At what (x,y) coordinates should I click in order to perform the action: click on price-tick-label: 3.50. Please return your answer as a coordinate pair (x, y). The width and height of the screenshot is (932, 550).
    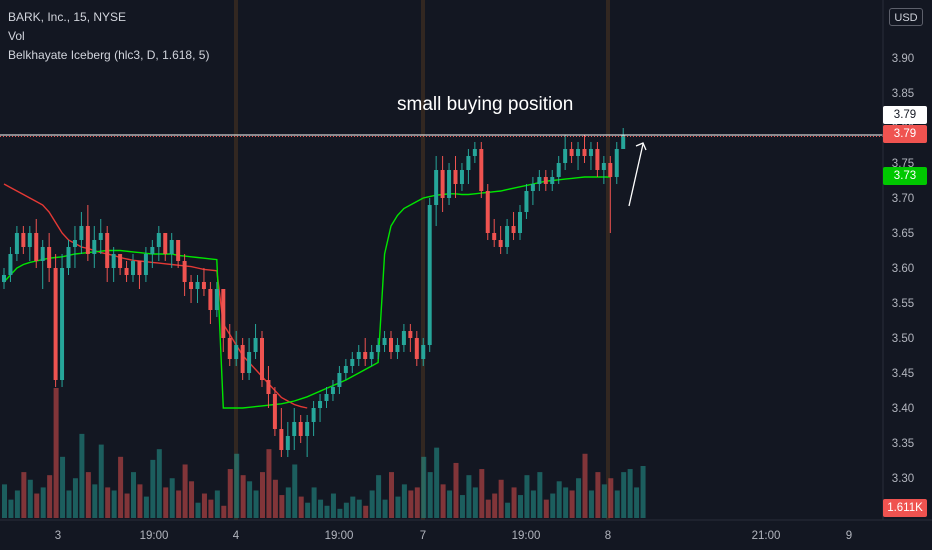
    Looking at the image, I should click on (903, 339).